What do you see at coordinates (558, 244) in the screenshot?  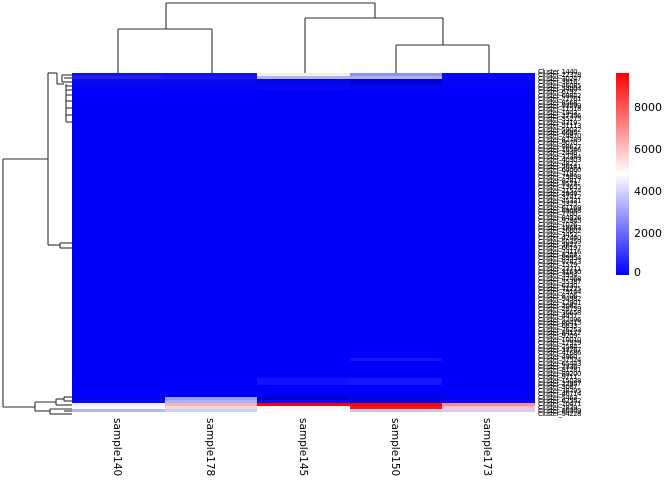 I see `row-label: Cluster_5827` at bounding box center [558, 244].